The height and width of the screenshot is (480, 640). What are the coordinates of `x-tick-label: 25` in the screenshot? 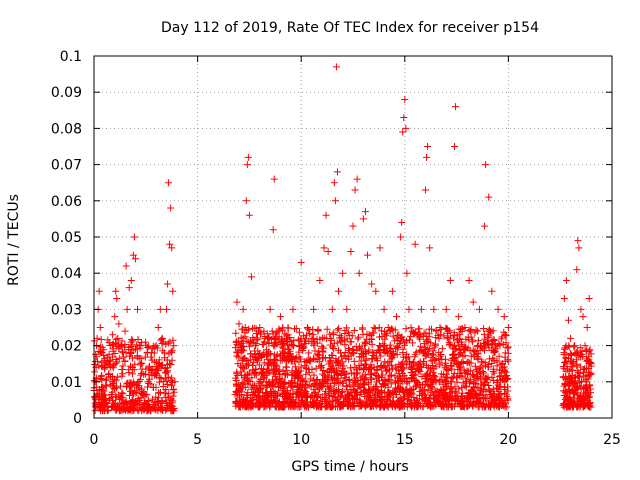 It's located at (612, 440).